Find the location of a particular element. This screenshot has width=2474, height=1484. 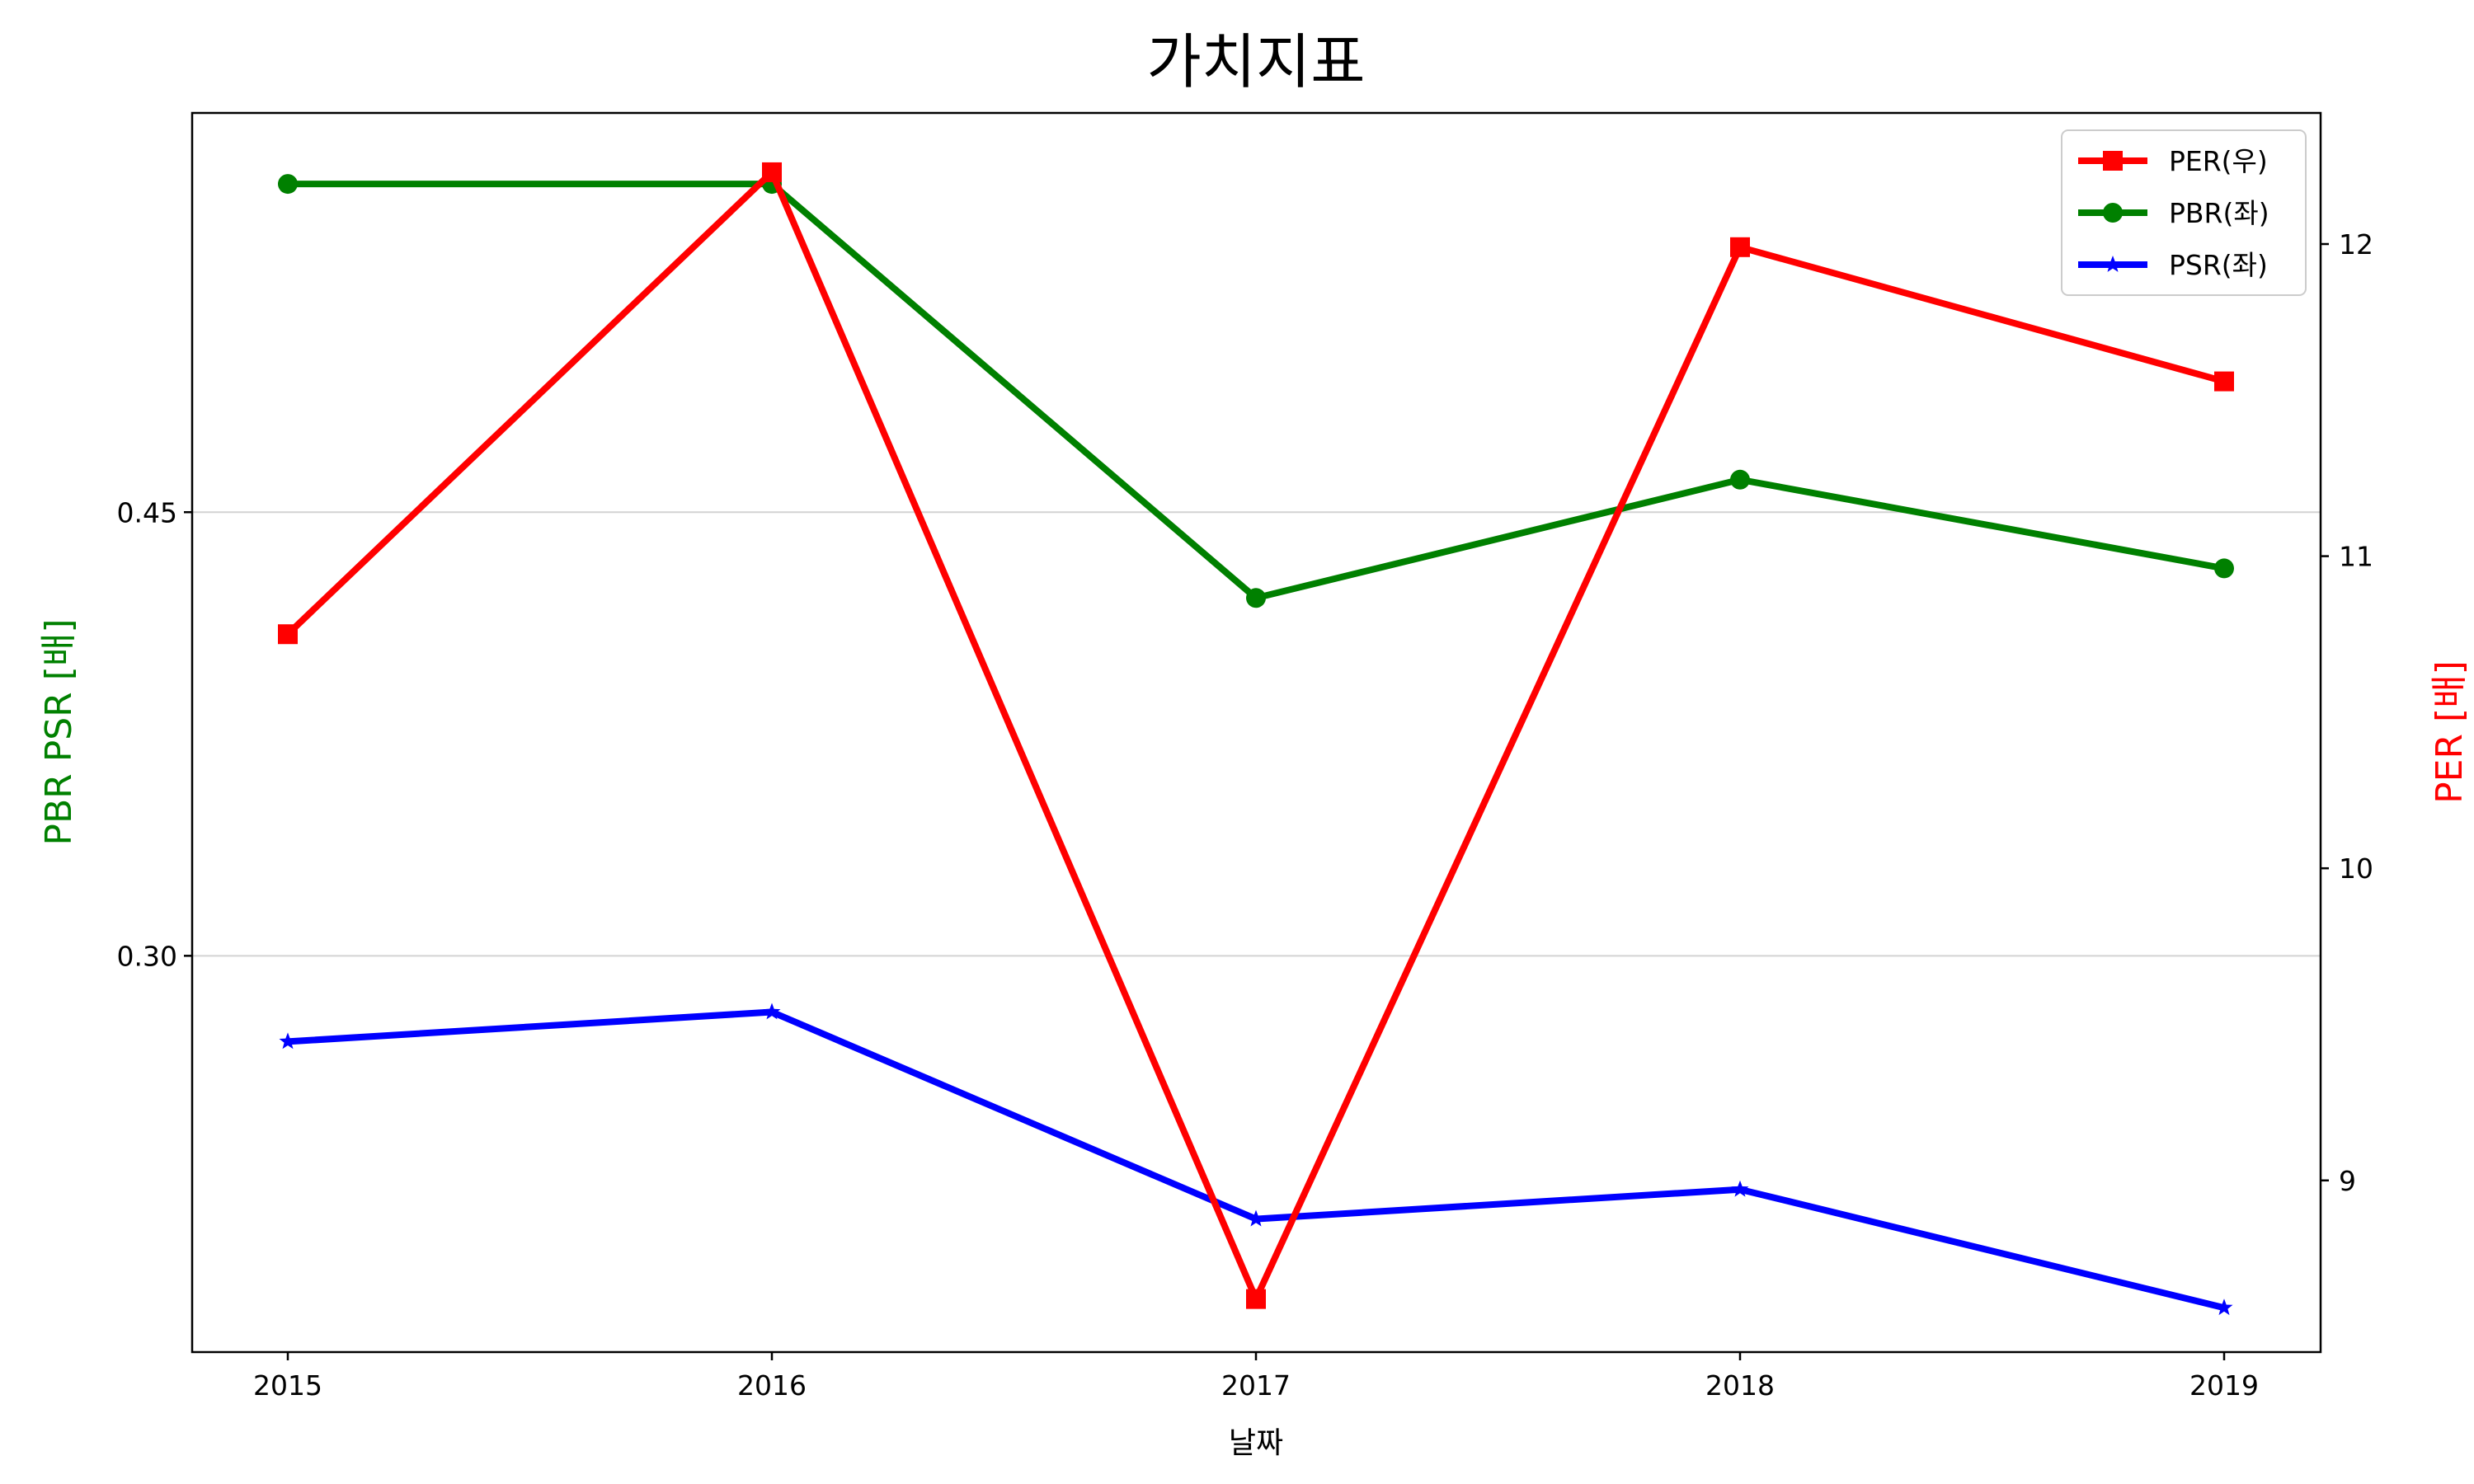

x-tick-label: 2015 is located at coordinates (287, 1385).